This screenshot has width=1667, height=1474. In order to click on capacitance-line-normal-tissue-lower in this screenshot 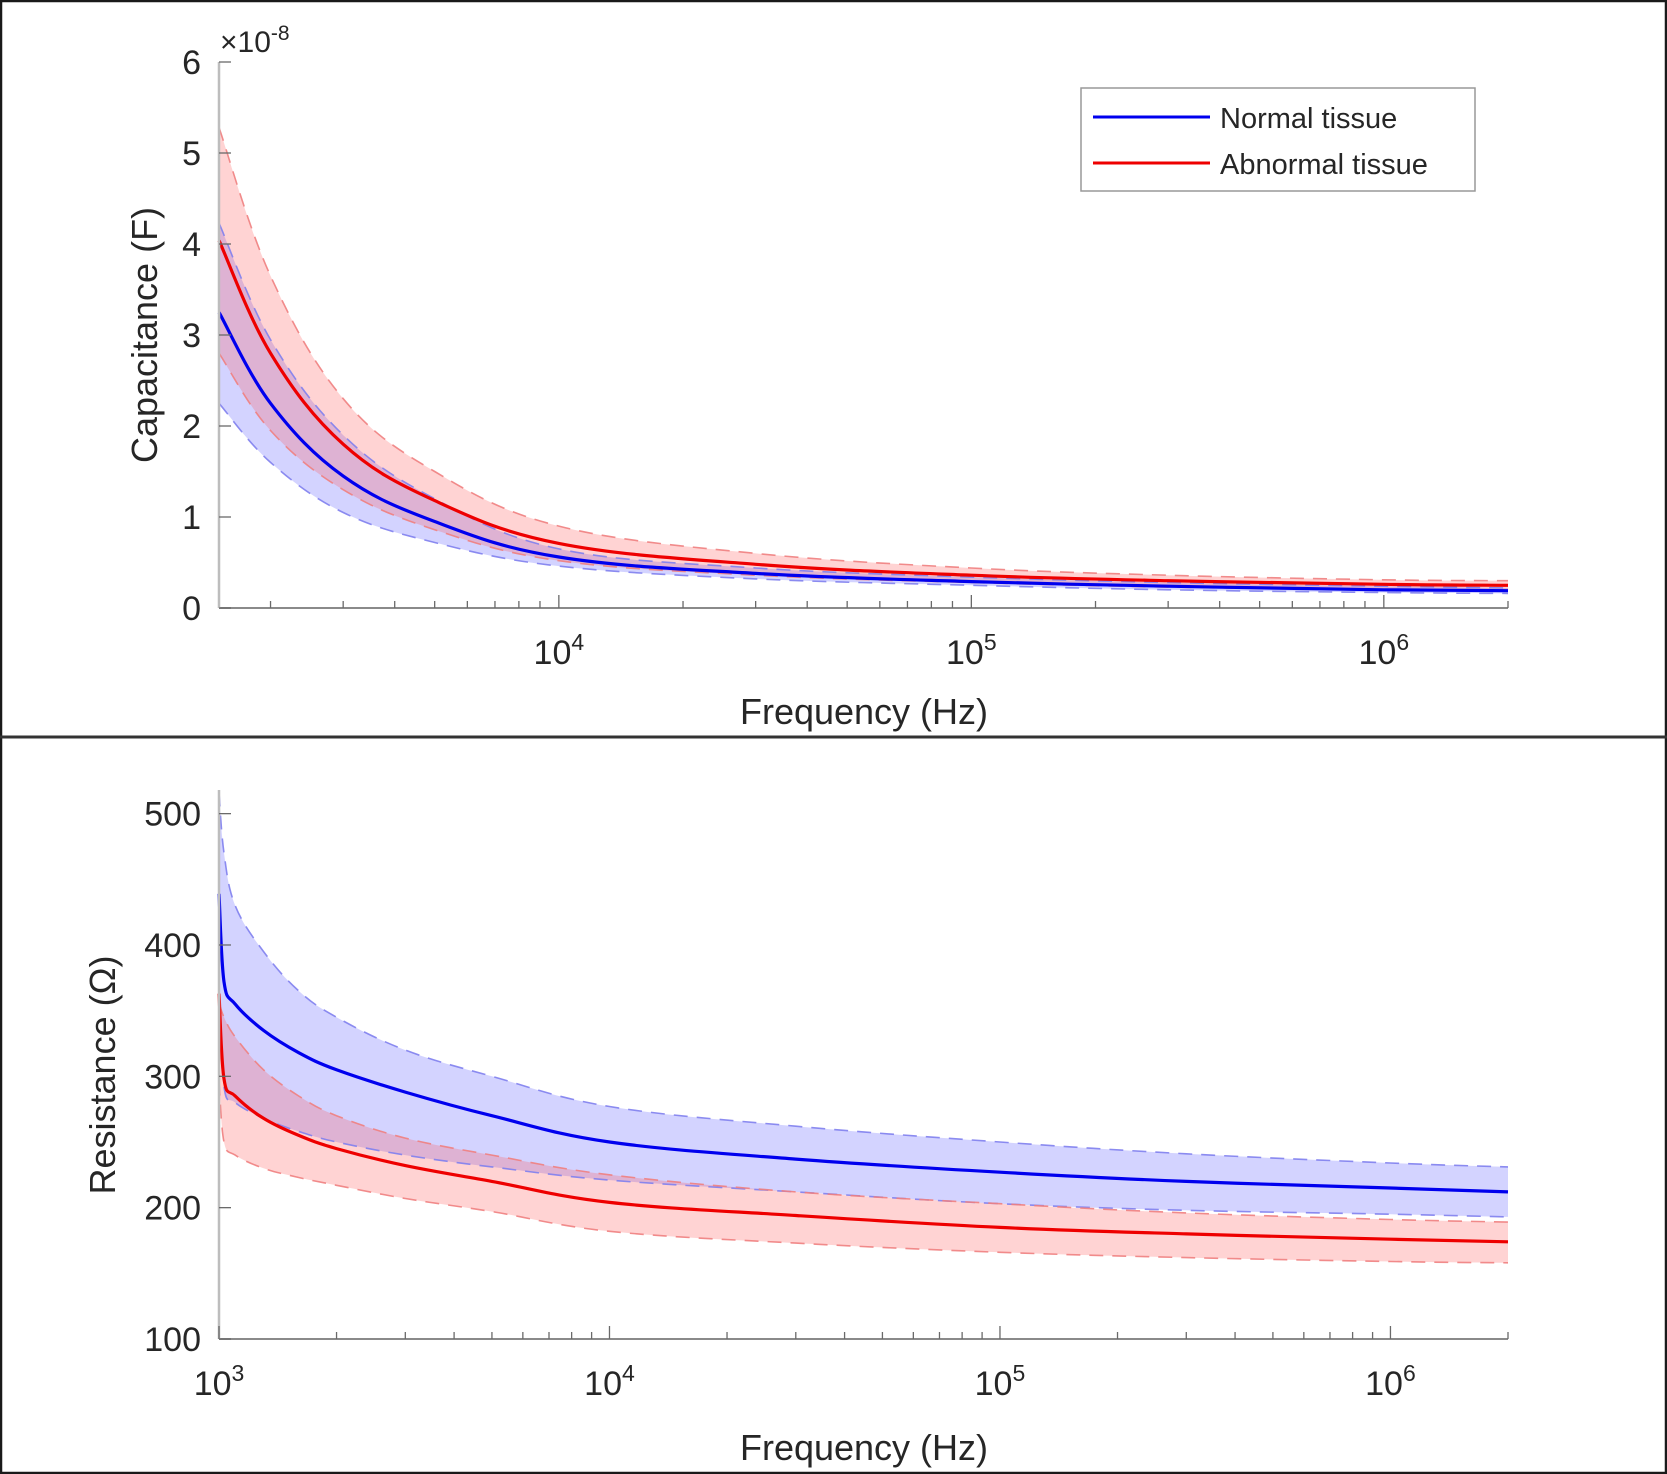, I will do `click(863, 498)`.